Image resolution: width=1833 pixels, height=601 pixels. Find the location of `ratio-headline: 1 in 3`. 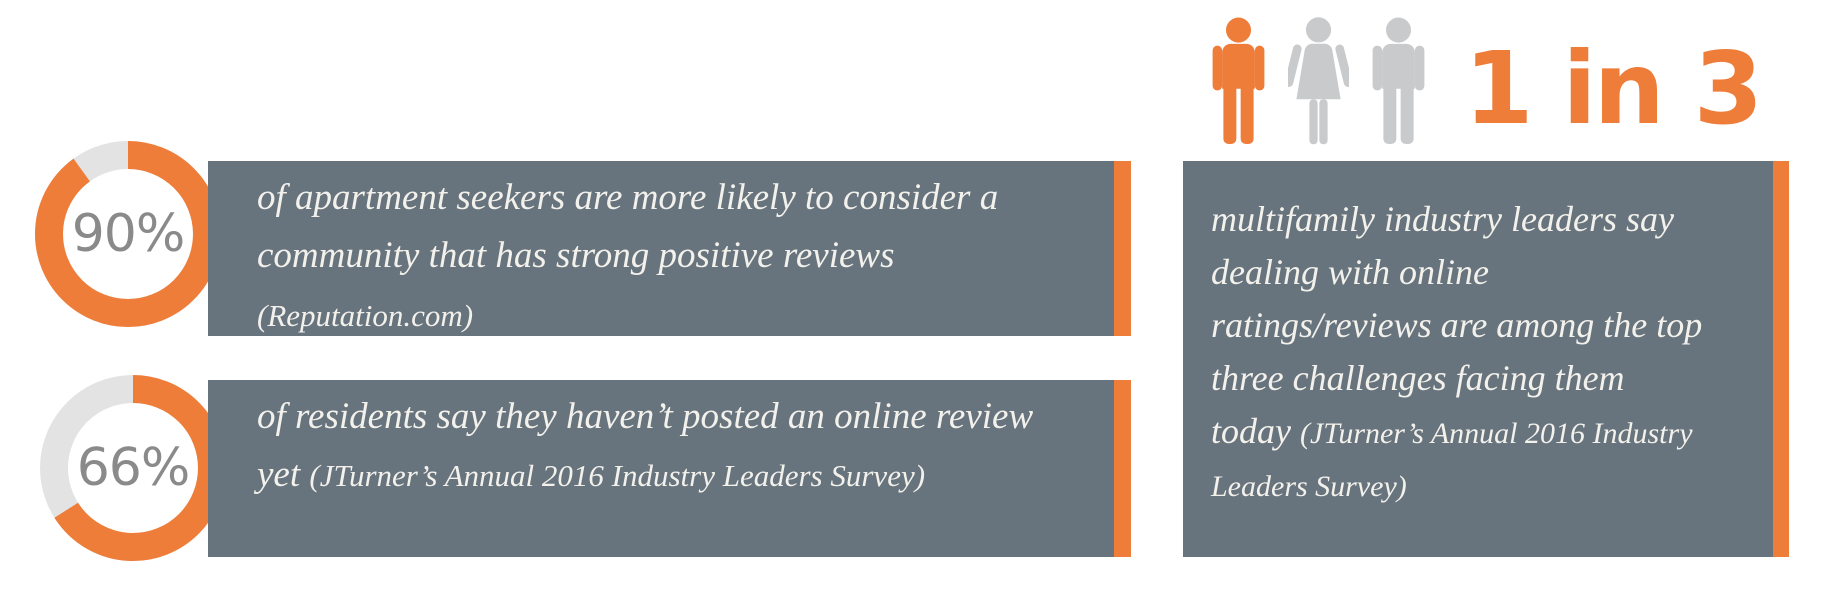

ratio-headline: 1 in 3 is located at coordinates (1613, 88).